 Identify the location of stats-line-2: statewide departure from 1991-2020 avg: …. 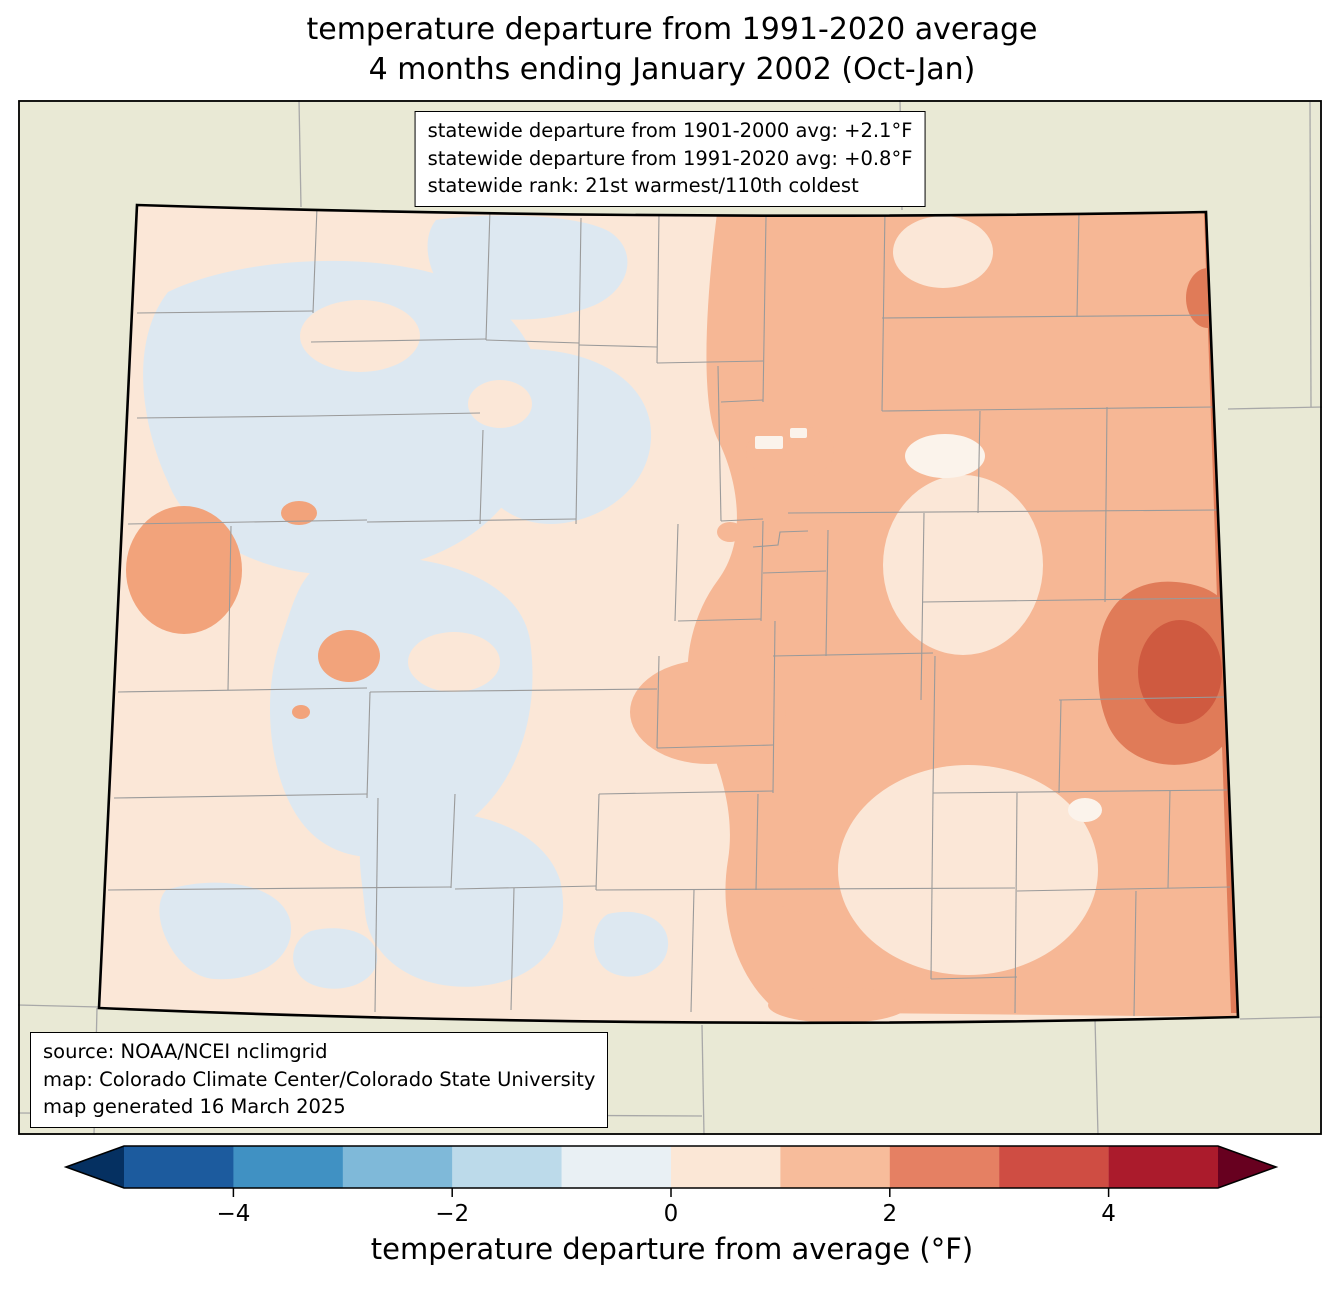
(670, 158).